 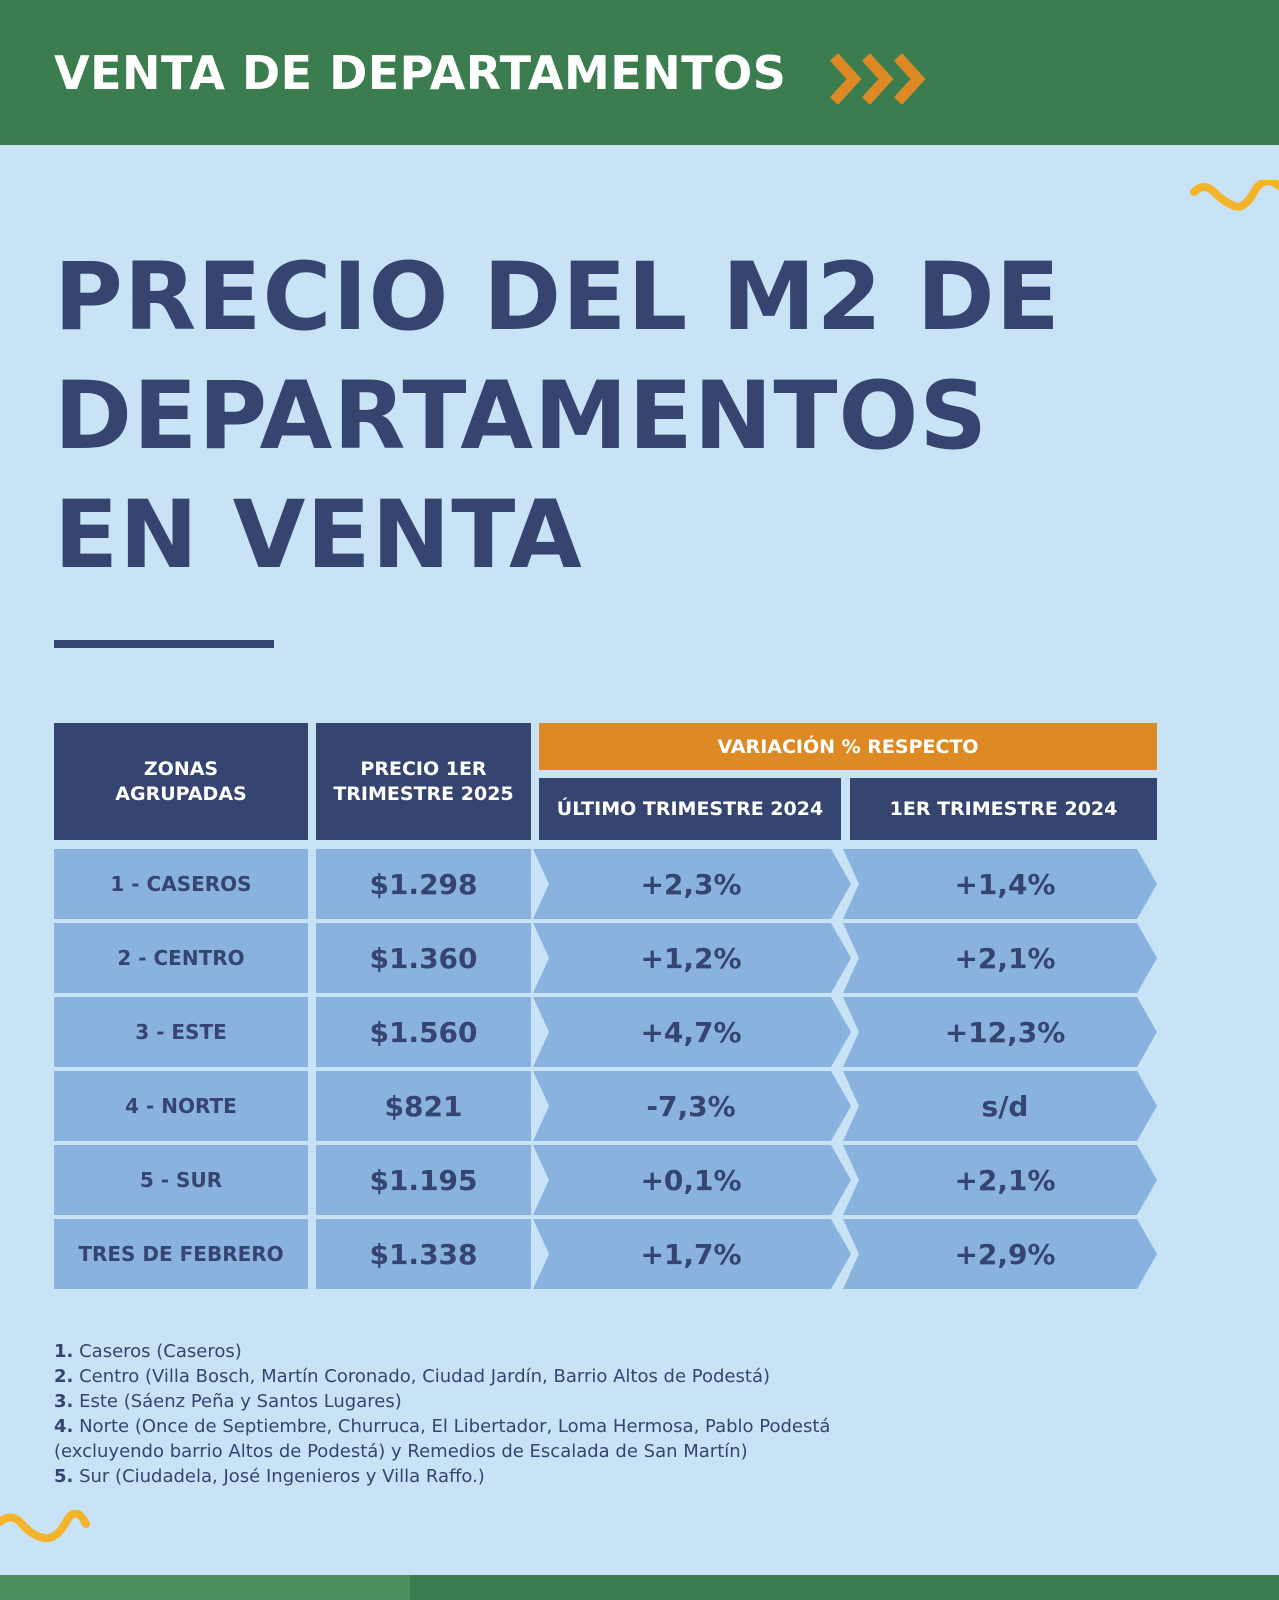 I want to click on table-cell-ultimo: +4,7%, so click(x=691, y=1032).